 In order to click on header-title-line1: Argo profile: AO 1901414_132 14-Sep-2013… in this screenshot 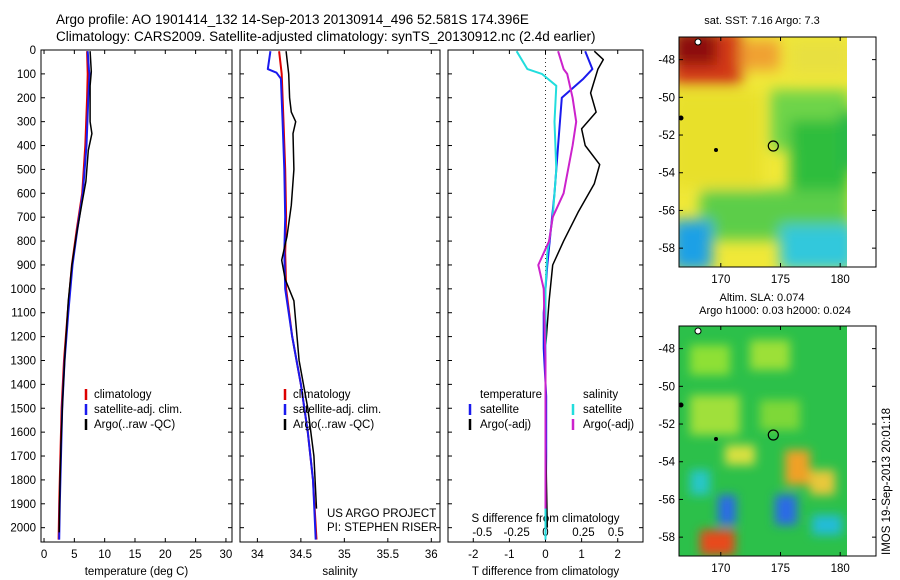, I will do `click(292, 19)`.